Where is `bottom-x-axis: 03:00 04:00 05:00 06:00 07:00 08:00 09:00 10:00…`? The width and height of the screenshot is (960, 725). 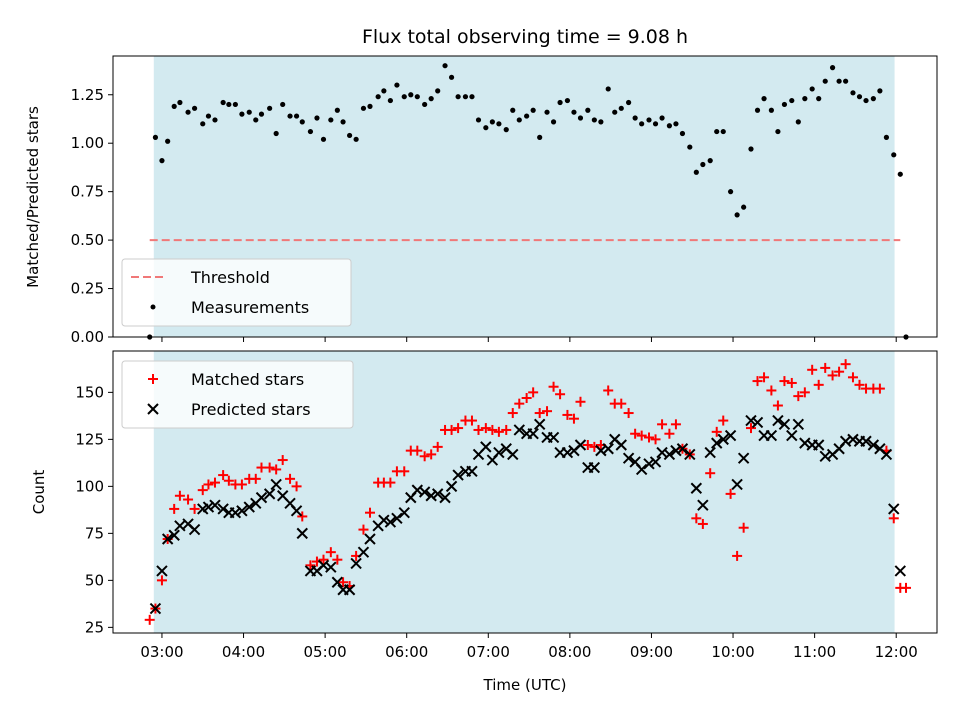
bottom-x-axis: 03:00 04:00 05:00 06:00 07:00 08:00 09:00 10:00… is located at coordinates (529, 647).